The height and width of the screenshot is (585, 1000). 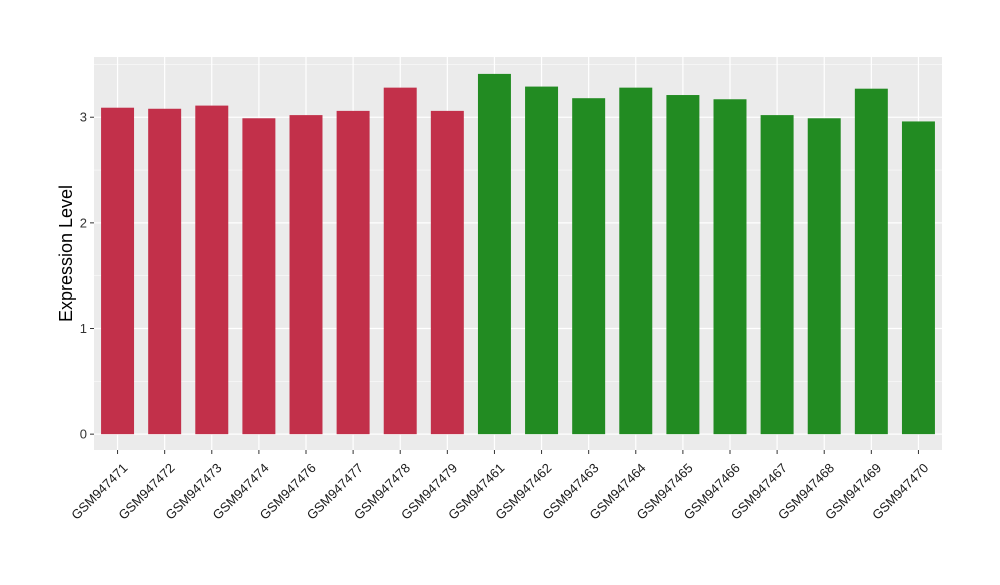 What do you see at coordinates (83, 434) in the screenshot?
I see `y-tick-label: 0` at bounding box center [83, 434].